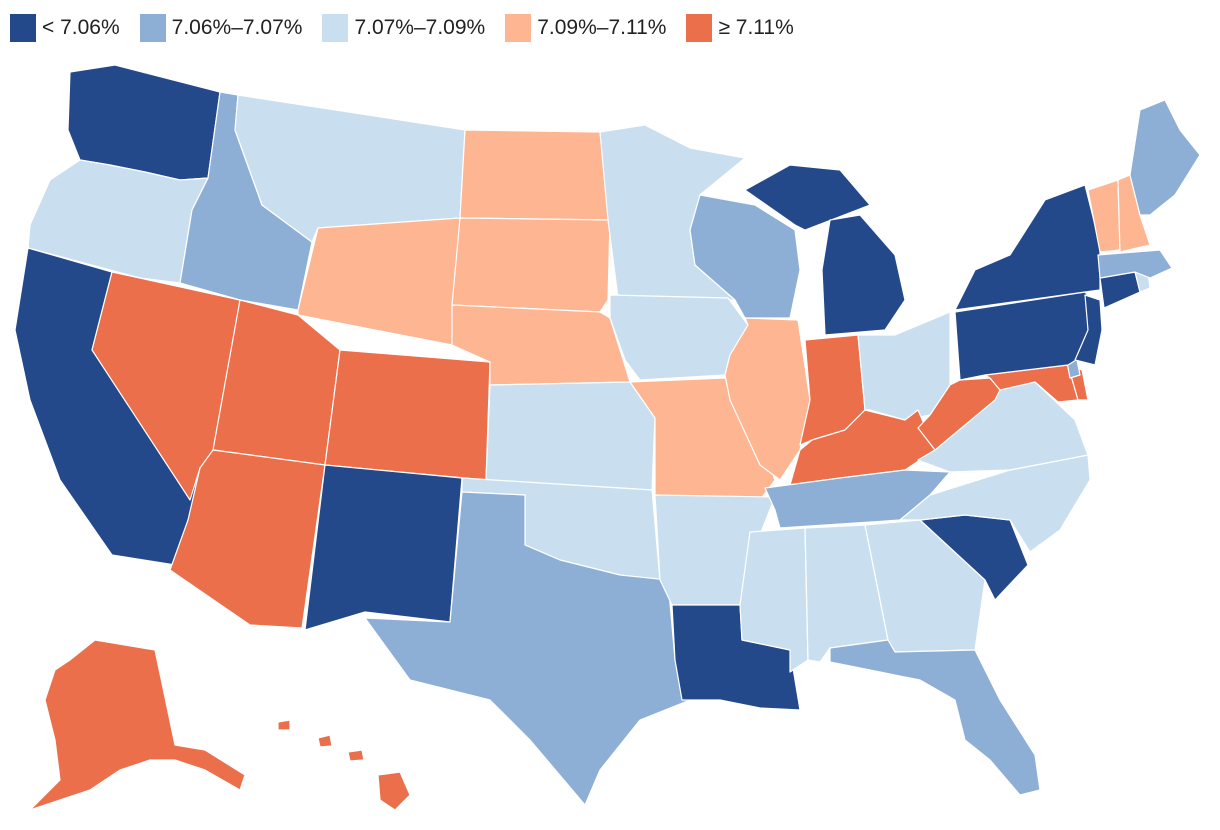  What do you see at coordinates (1134, 213) in the screenshot?
I see `state-NH` at bounding box center [1134, 213].